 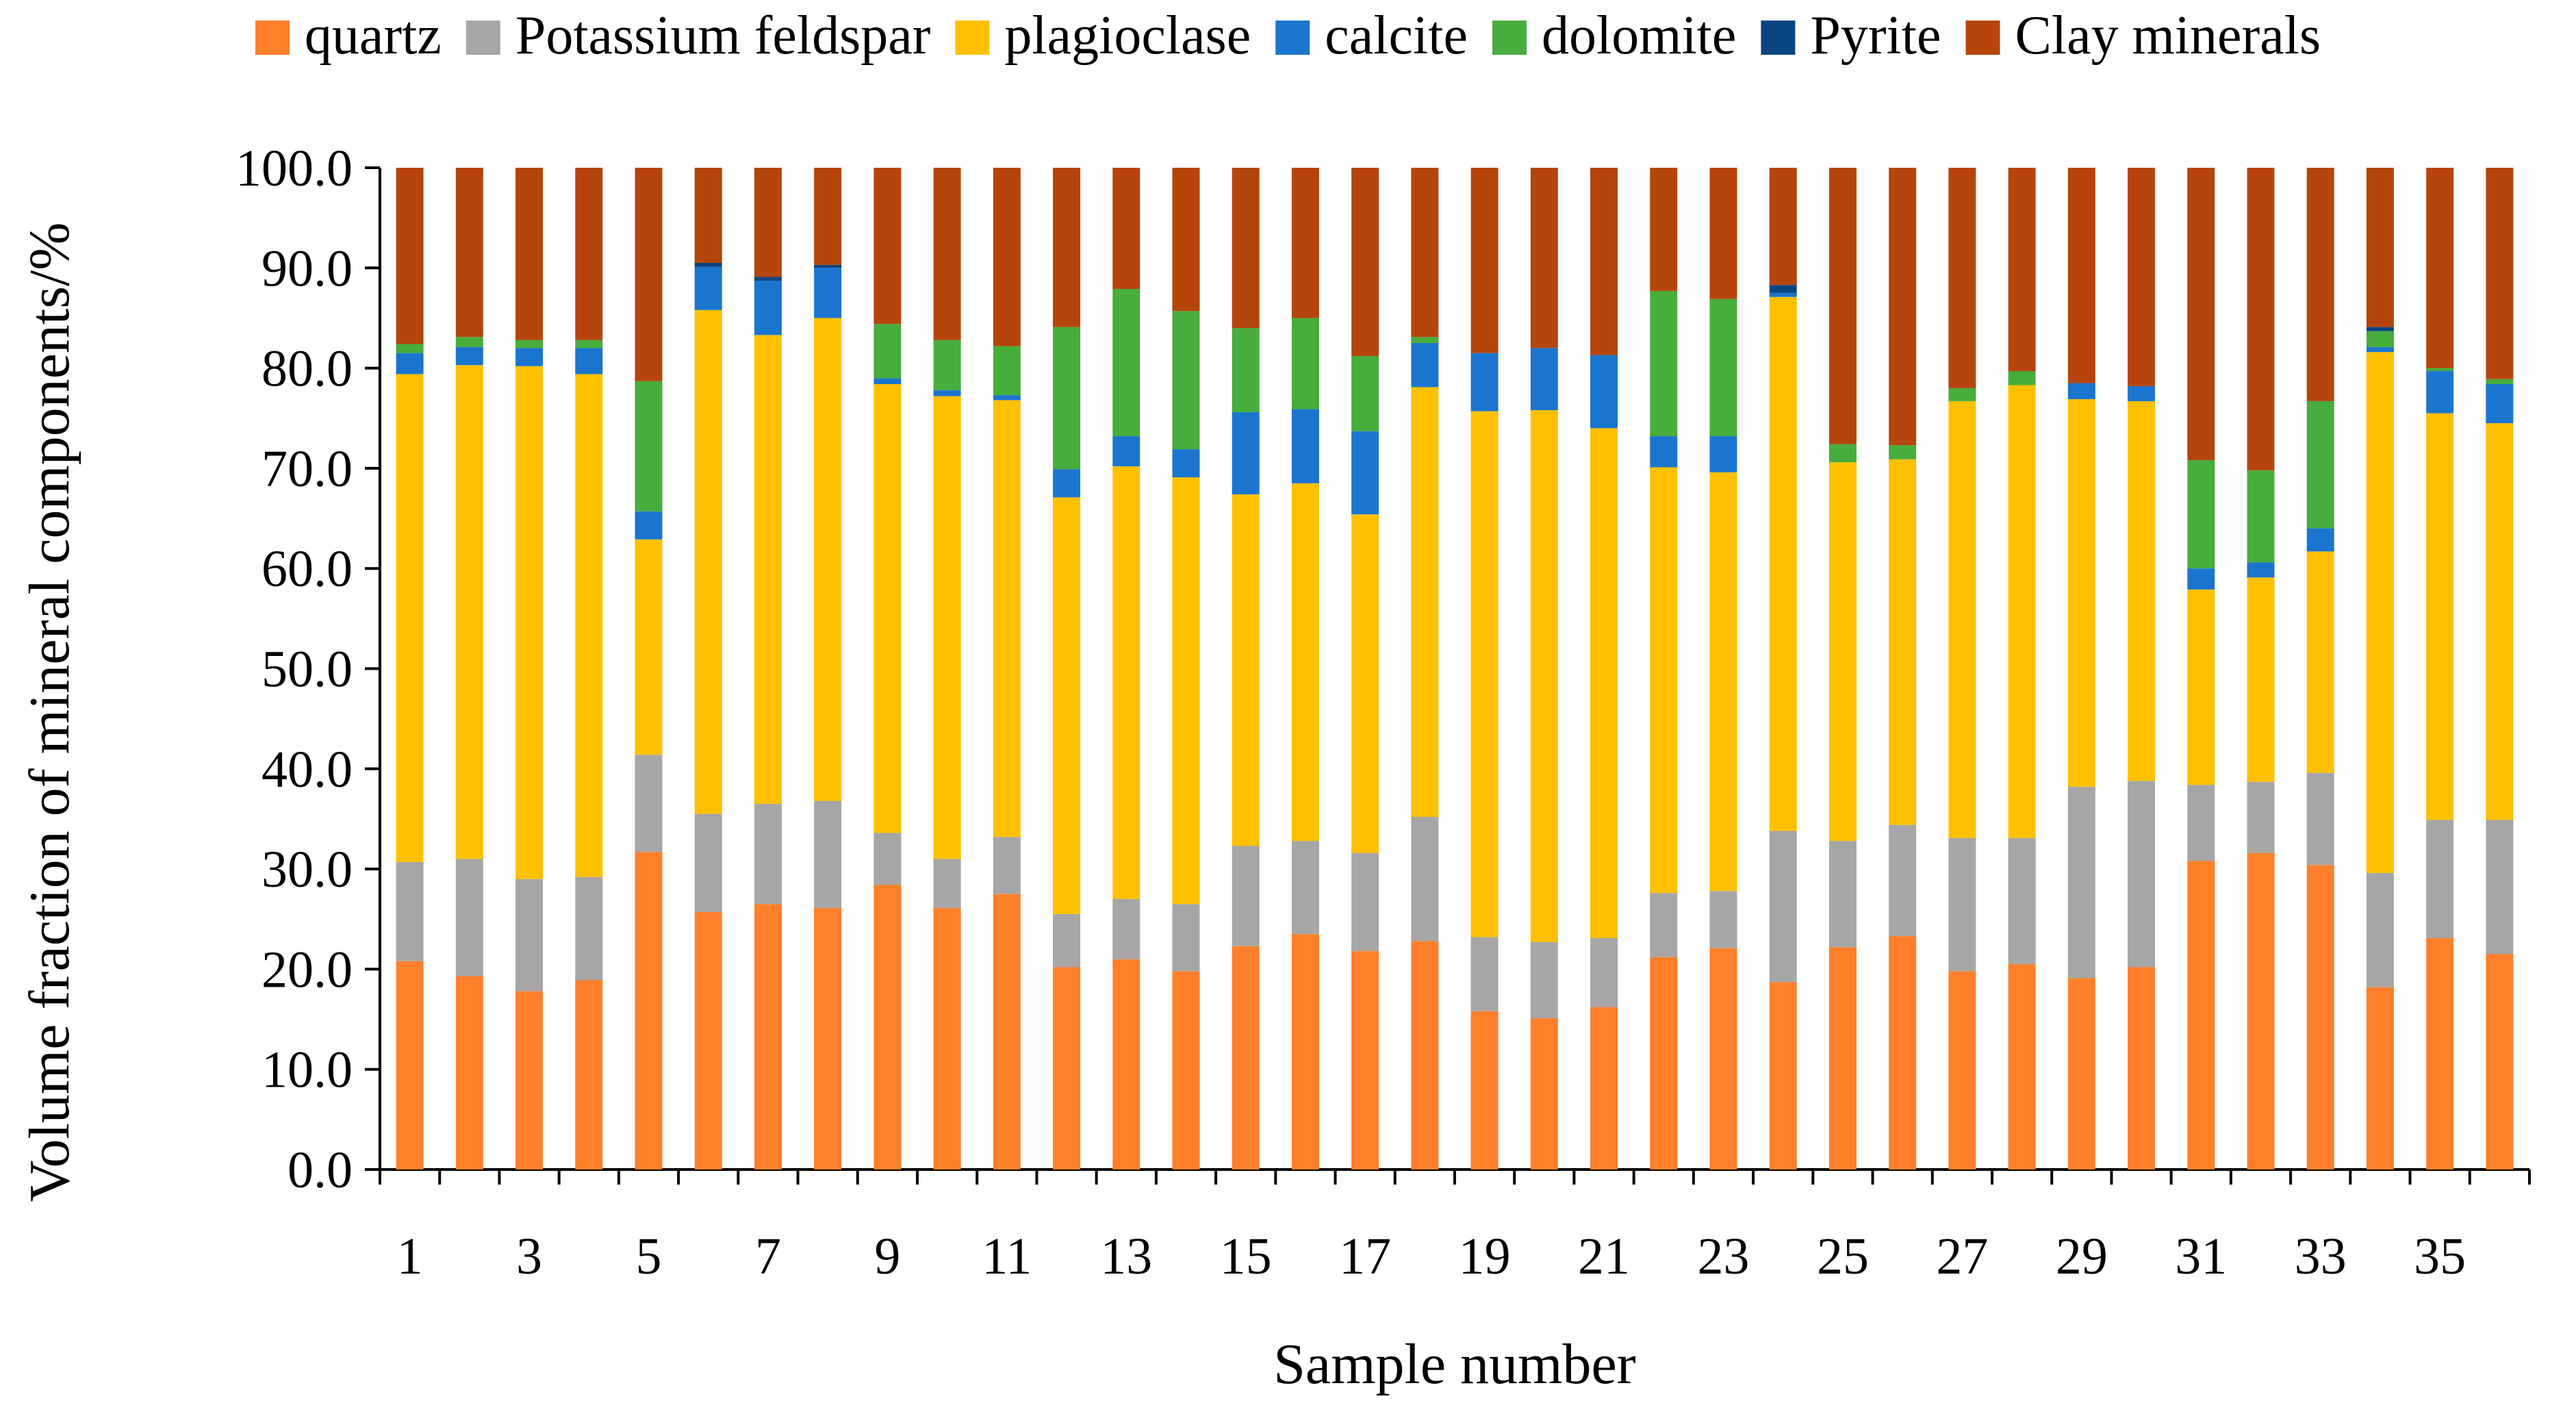 What do you see at coordinates (1126, 1256) in the screenshot?
I see `x-tick-label: 13` at bounding box center [1126, 1256].